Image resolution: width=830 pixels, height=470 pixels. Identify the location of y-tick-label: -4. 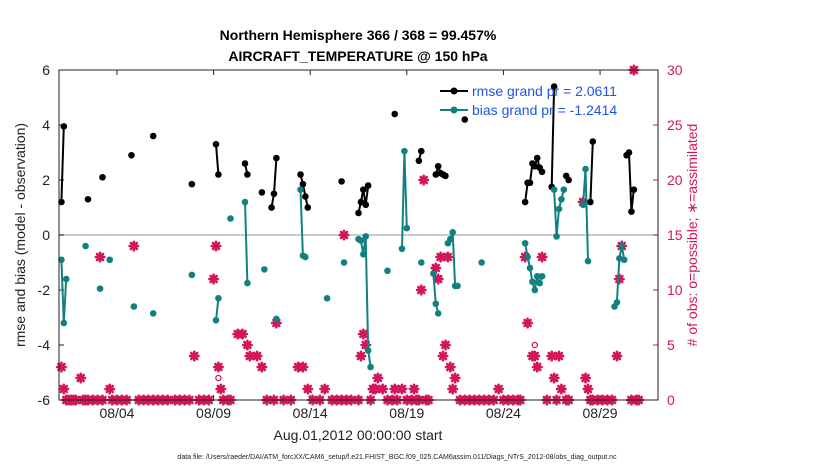
(44, 345).